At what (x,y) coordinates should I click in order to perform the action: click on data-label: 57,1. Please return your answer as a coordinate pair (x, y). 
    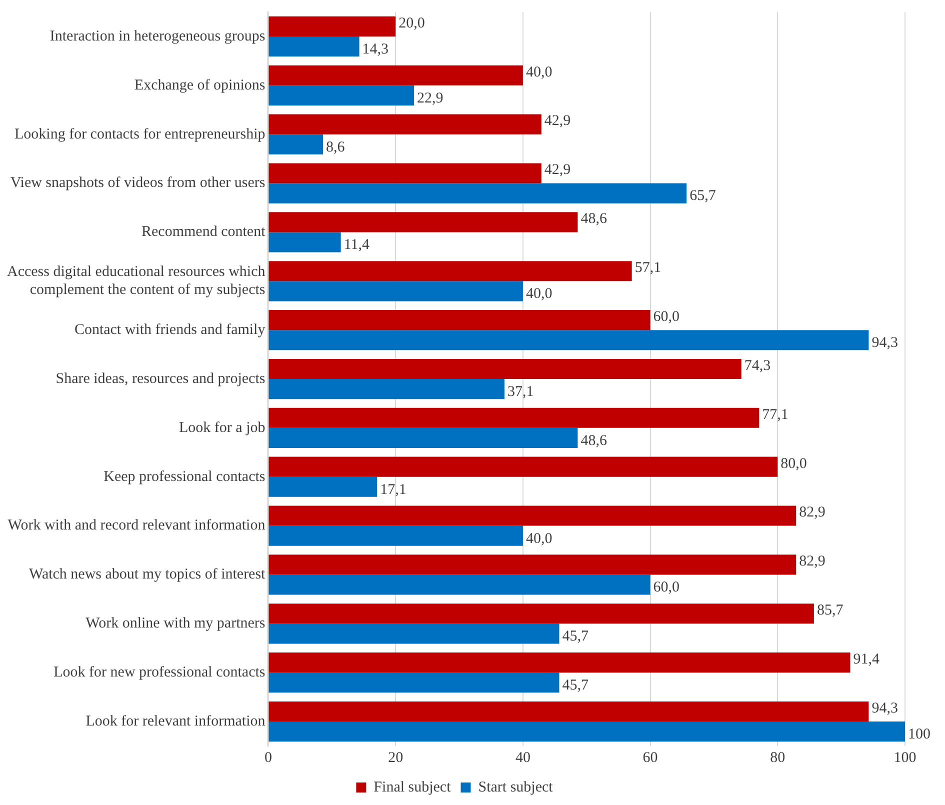
    Looking at the image, I should click on (648, 268).